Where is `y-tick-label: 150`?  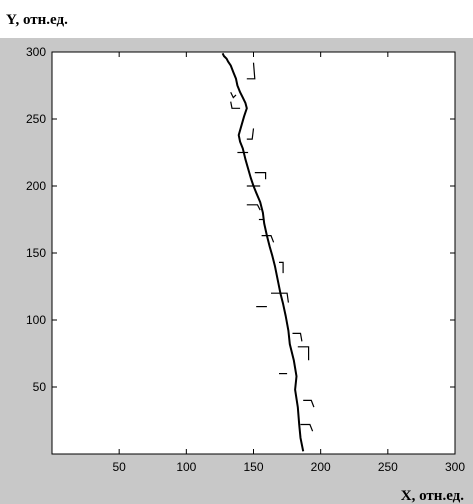 y-tick-label: 150 is located at coordinates (36, 253).